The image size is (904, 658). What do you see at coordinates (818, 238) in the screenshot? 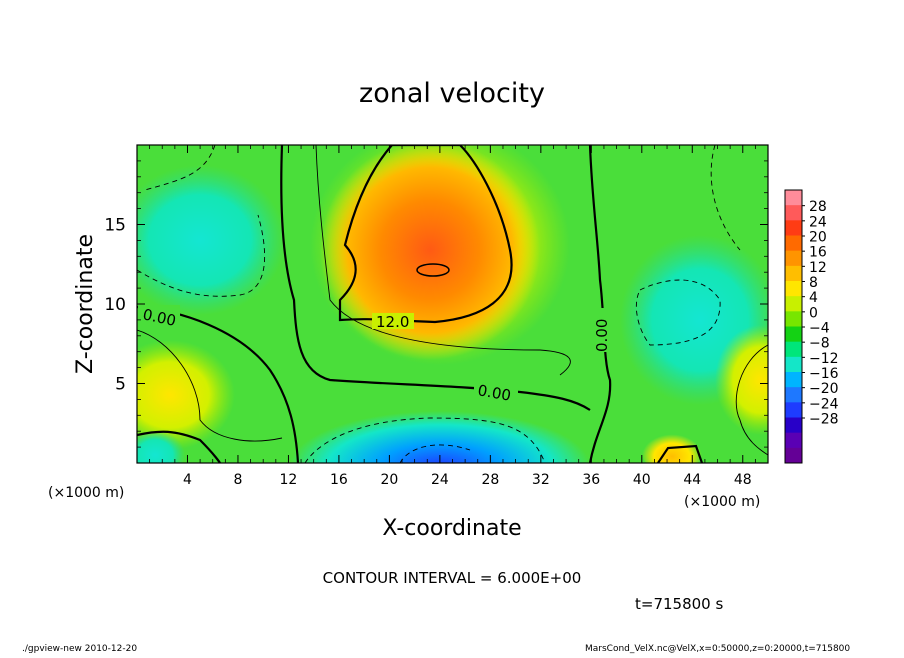
I see `colorbar-label: 20` at bounding box center [818, 238].